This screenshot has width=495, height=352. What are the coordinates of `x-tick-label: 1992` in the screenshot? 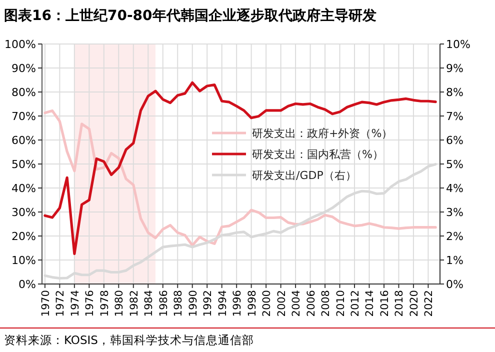 It's located at (208, 303).